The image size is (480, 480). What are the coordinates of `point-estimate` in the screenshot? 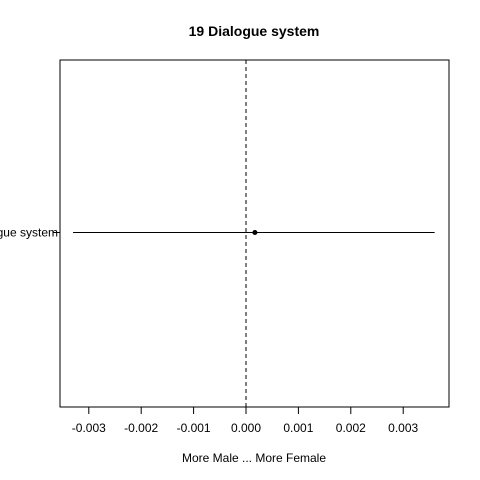 It's located at (254, 232).